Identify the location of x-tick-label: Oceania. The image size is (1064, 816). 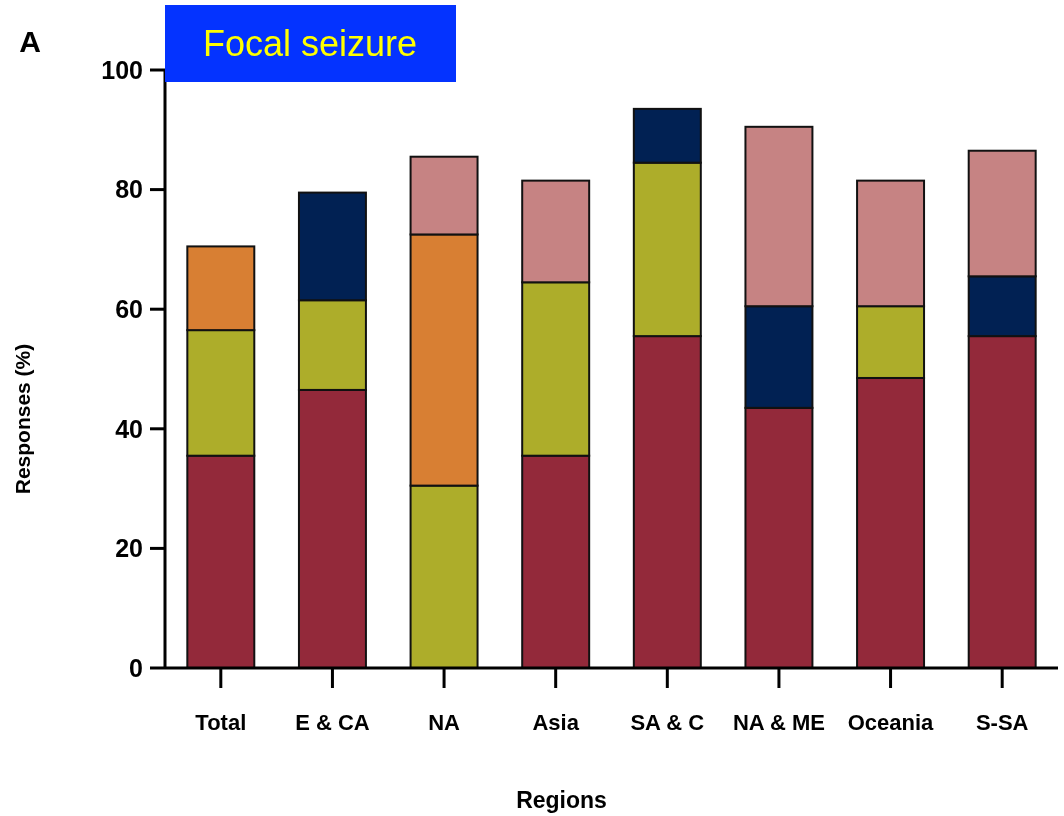
(891, 722).